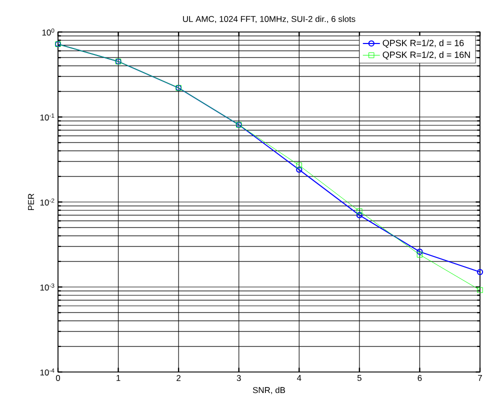 The height and width of the screenshot is (408, 492). I want to click on chart-title: UL AMC, 1024 FFT, 10MHz, SUI-2 dir., 6 slots, so click(269, 19).